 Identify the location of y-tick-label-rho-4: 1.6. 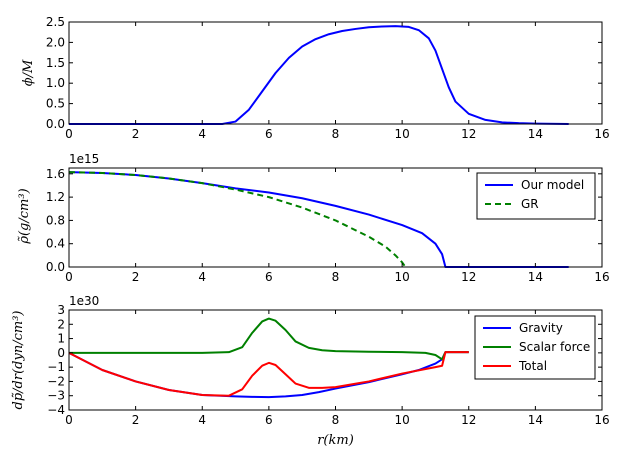
(55, 174).